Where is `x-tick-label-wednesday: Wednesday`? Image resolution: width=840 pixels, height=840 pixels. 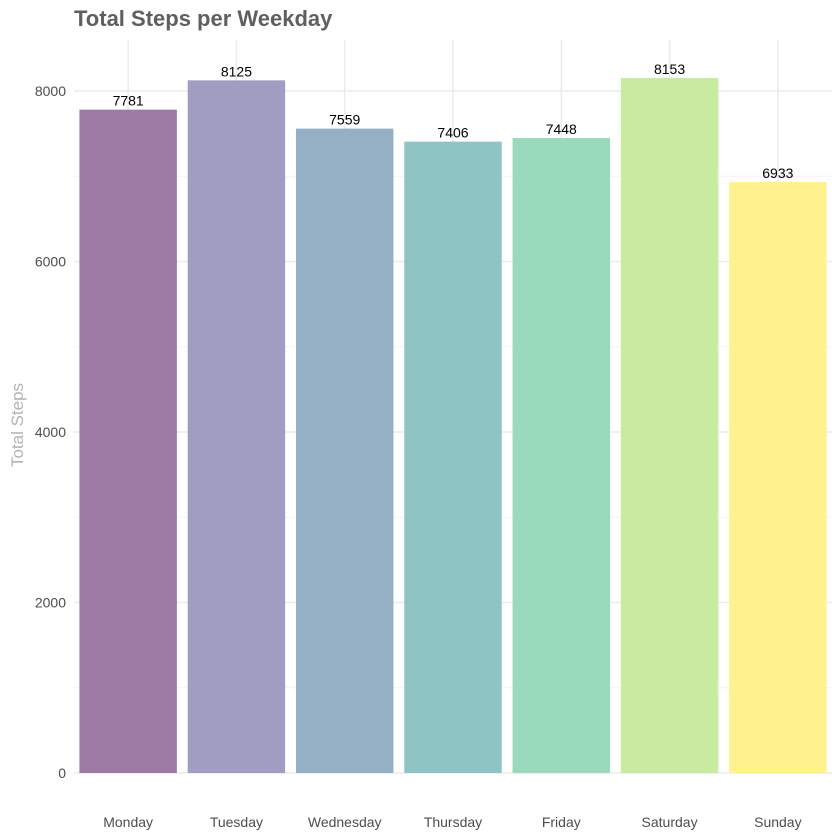
x-tick-label-wednesday: Wednesday is located at coordinates (345, 822).